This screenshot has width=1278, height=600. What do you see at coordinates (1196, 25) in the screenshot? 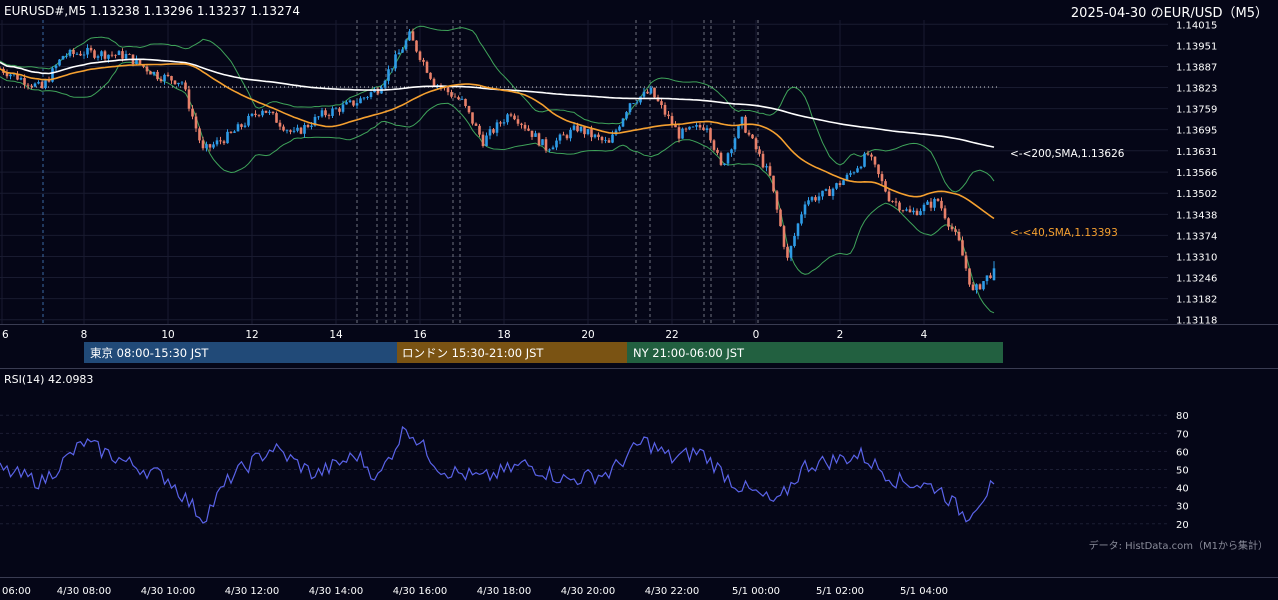
I see `price-tick-label: 1.14015` at bounding box center [1196, 25].